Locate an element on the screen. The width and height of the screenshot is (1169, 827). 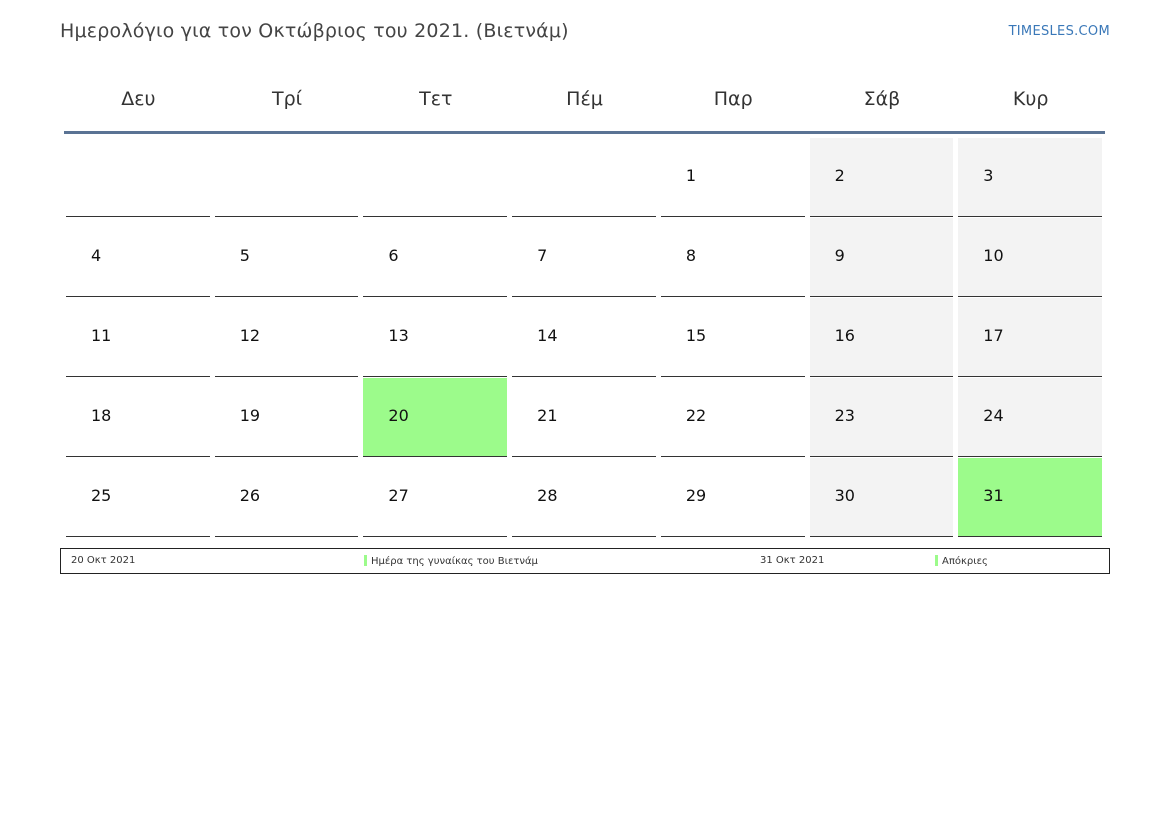
day-number: 20 is located at coordinates (398, 415).